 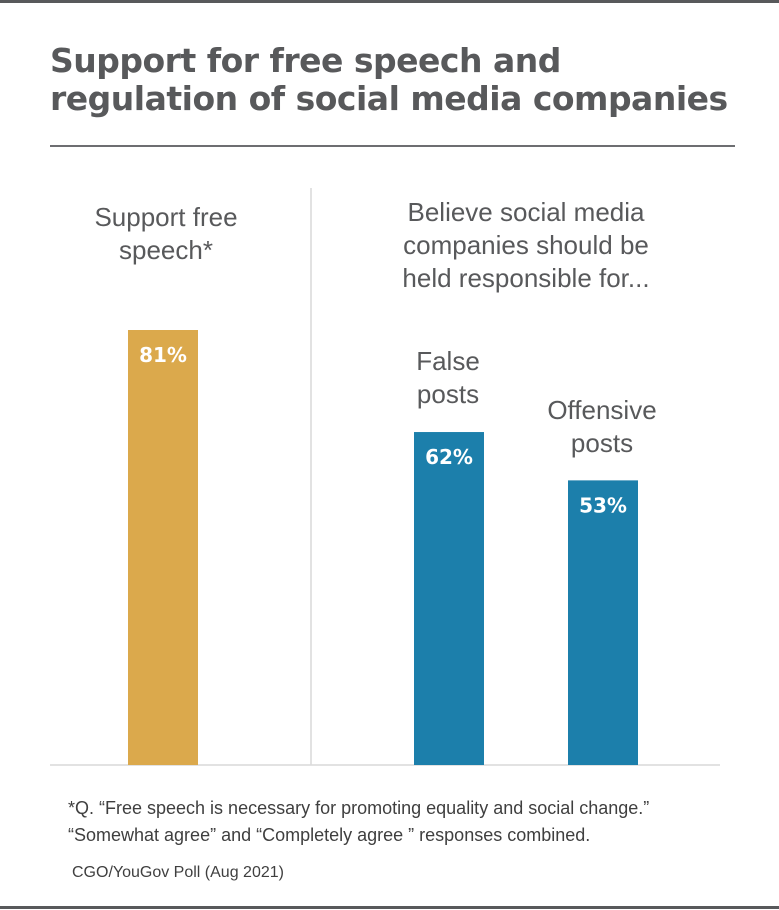 I want to click on top-rule, so click(x=389, y=1).